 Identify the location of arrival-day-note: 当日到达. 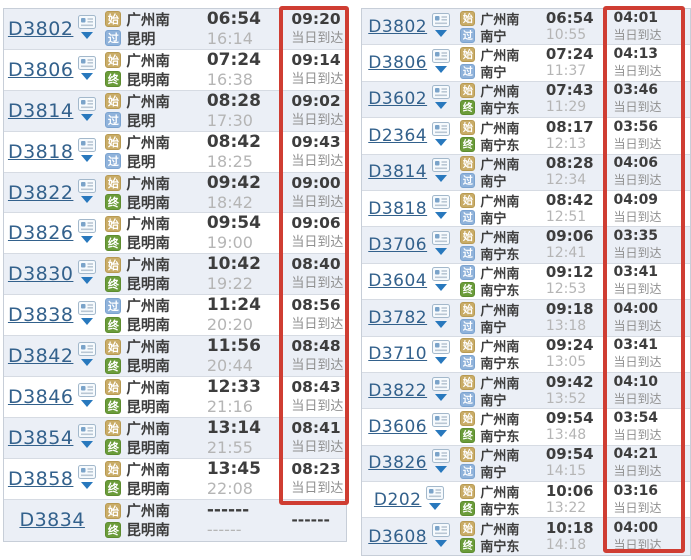
(637, 544).